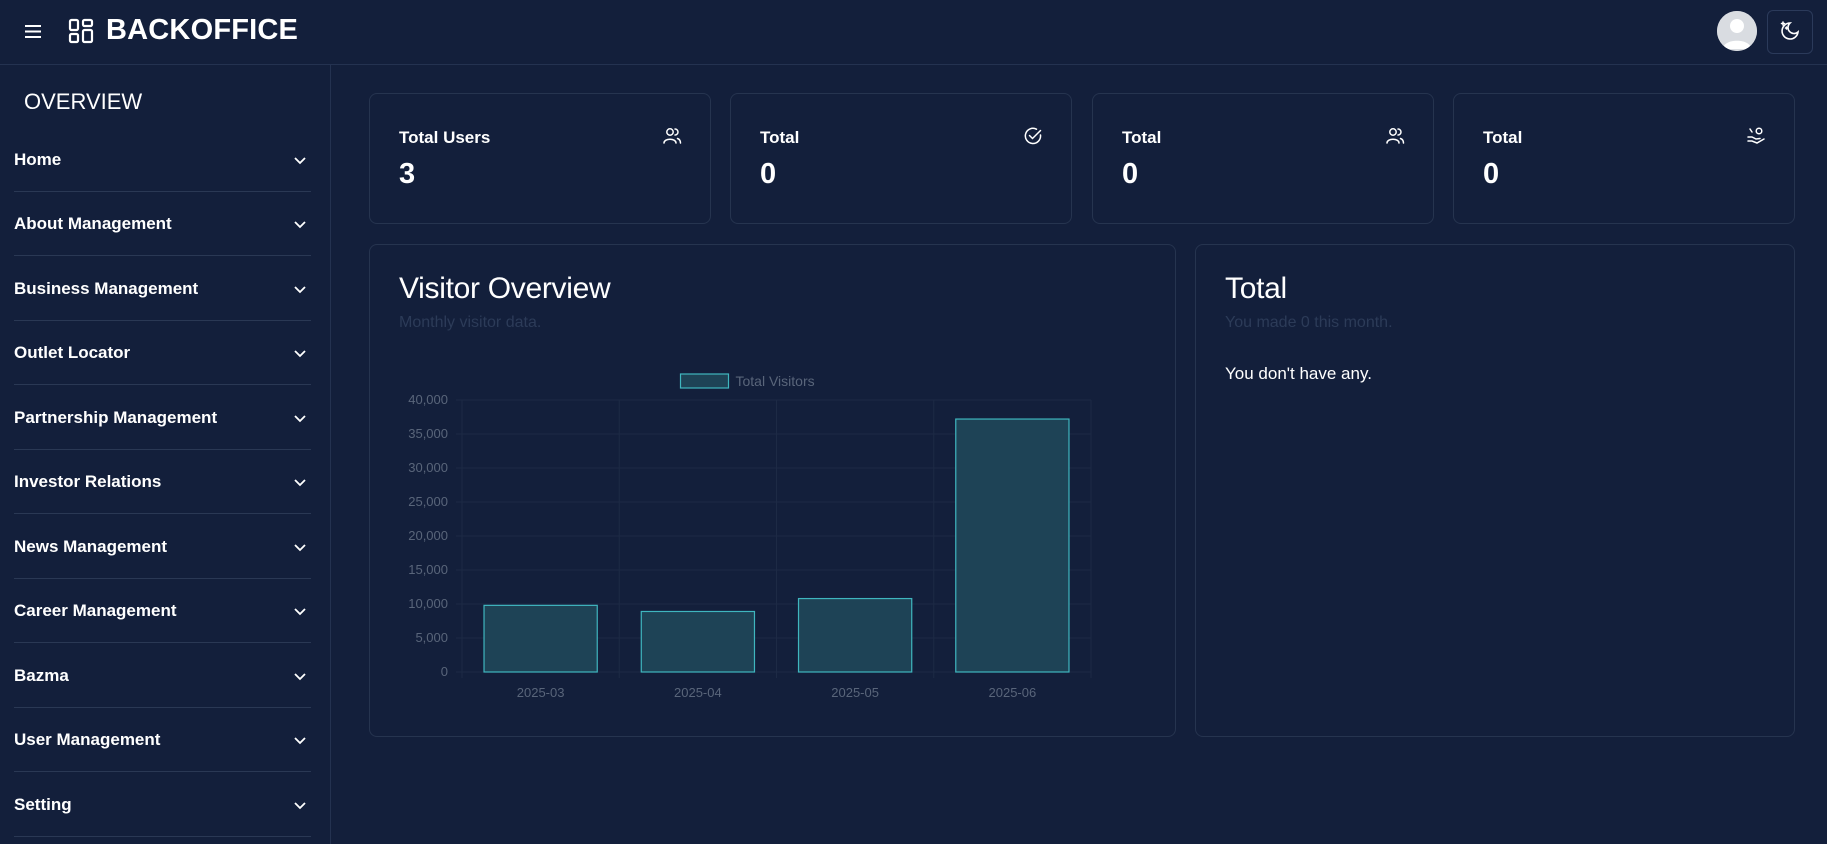 This screenshot has height=844, width=1827. I want to click on y-tick-label: 10,000, so click(428, 603).